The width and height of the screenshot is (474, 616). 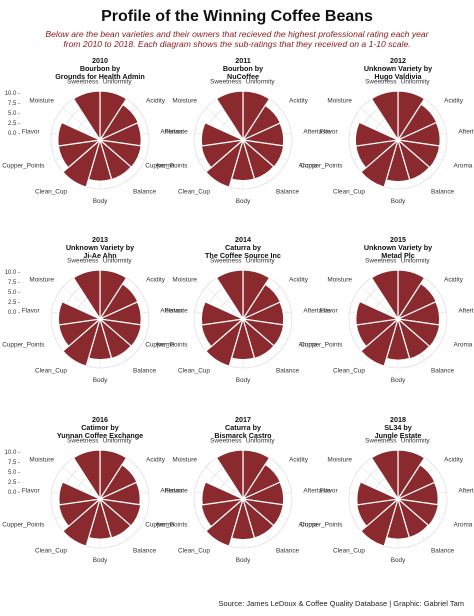 What do you see at coordinates (243, 60) in the screenshot?
I see `panel-year: 2011` at bounding box center [243, 60].